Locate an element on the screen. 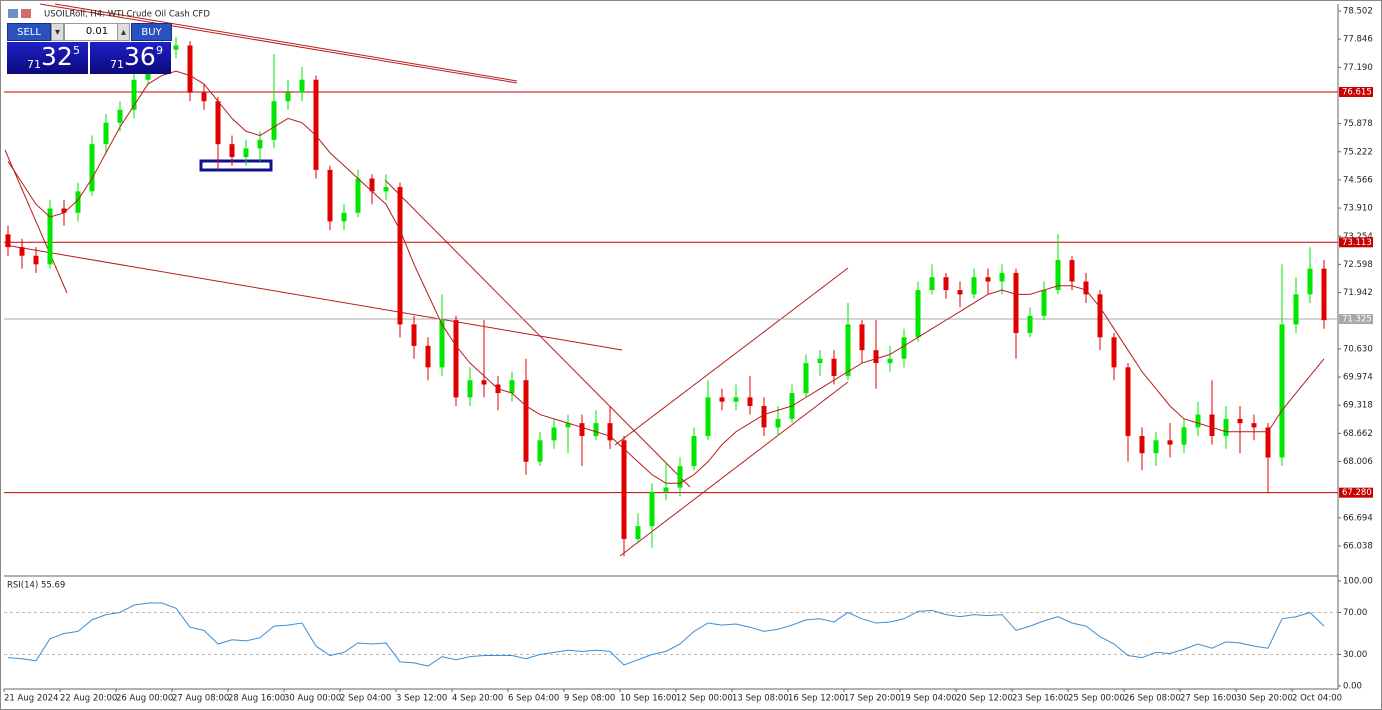 This screenshot has height=710, width=1382. rsi-line is located at coordinates (666, 634).